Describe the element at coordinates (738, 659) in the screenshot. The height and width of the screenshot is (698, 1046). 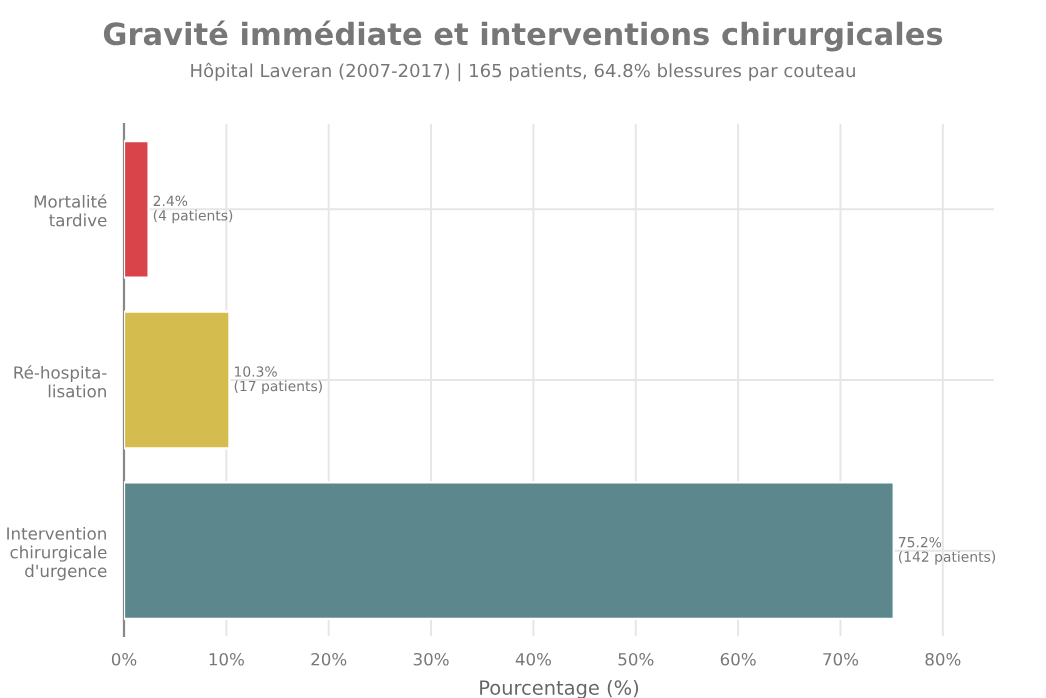
I see `x-tick-label: 60%` at that location.